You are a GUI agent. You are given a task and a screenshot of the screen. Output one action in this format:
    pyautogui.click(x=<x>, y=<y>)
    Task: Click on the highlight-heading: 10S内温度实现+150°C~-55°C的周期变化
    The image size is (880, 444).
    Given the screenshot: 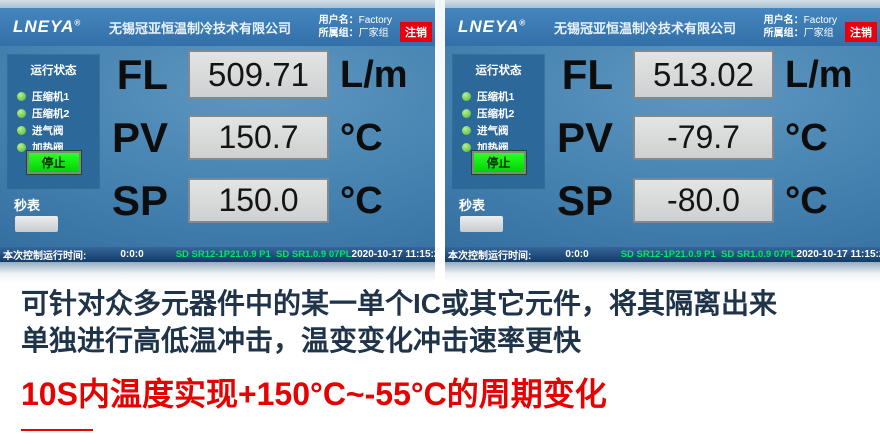 What is the action you would take?
    pyautogui.click(x=314, y=394)
    